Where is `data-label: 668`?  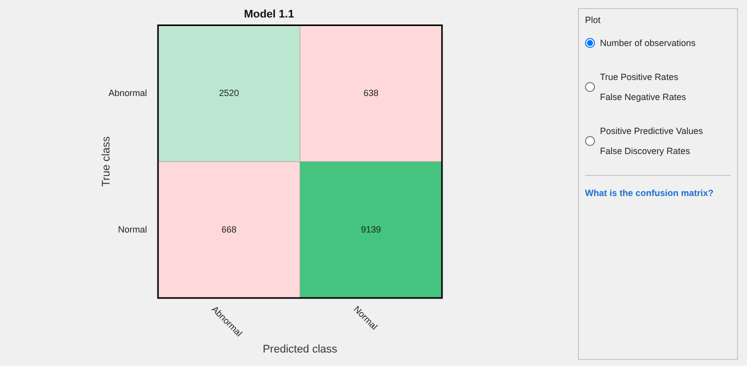
data-label: 668 is located at coordinates (229, 229).